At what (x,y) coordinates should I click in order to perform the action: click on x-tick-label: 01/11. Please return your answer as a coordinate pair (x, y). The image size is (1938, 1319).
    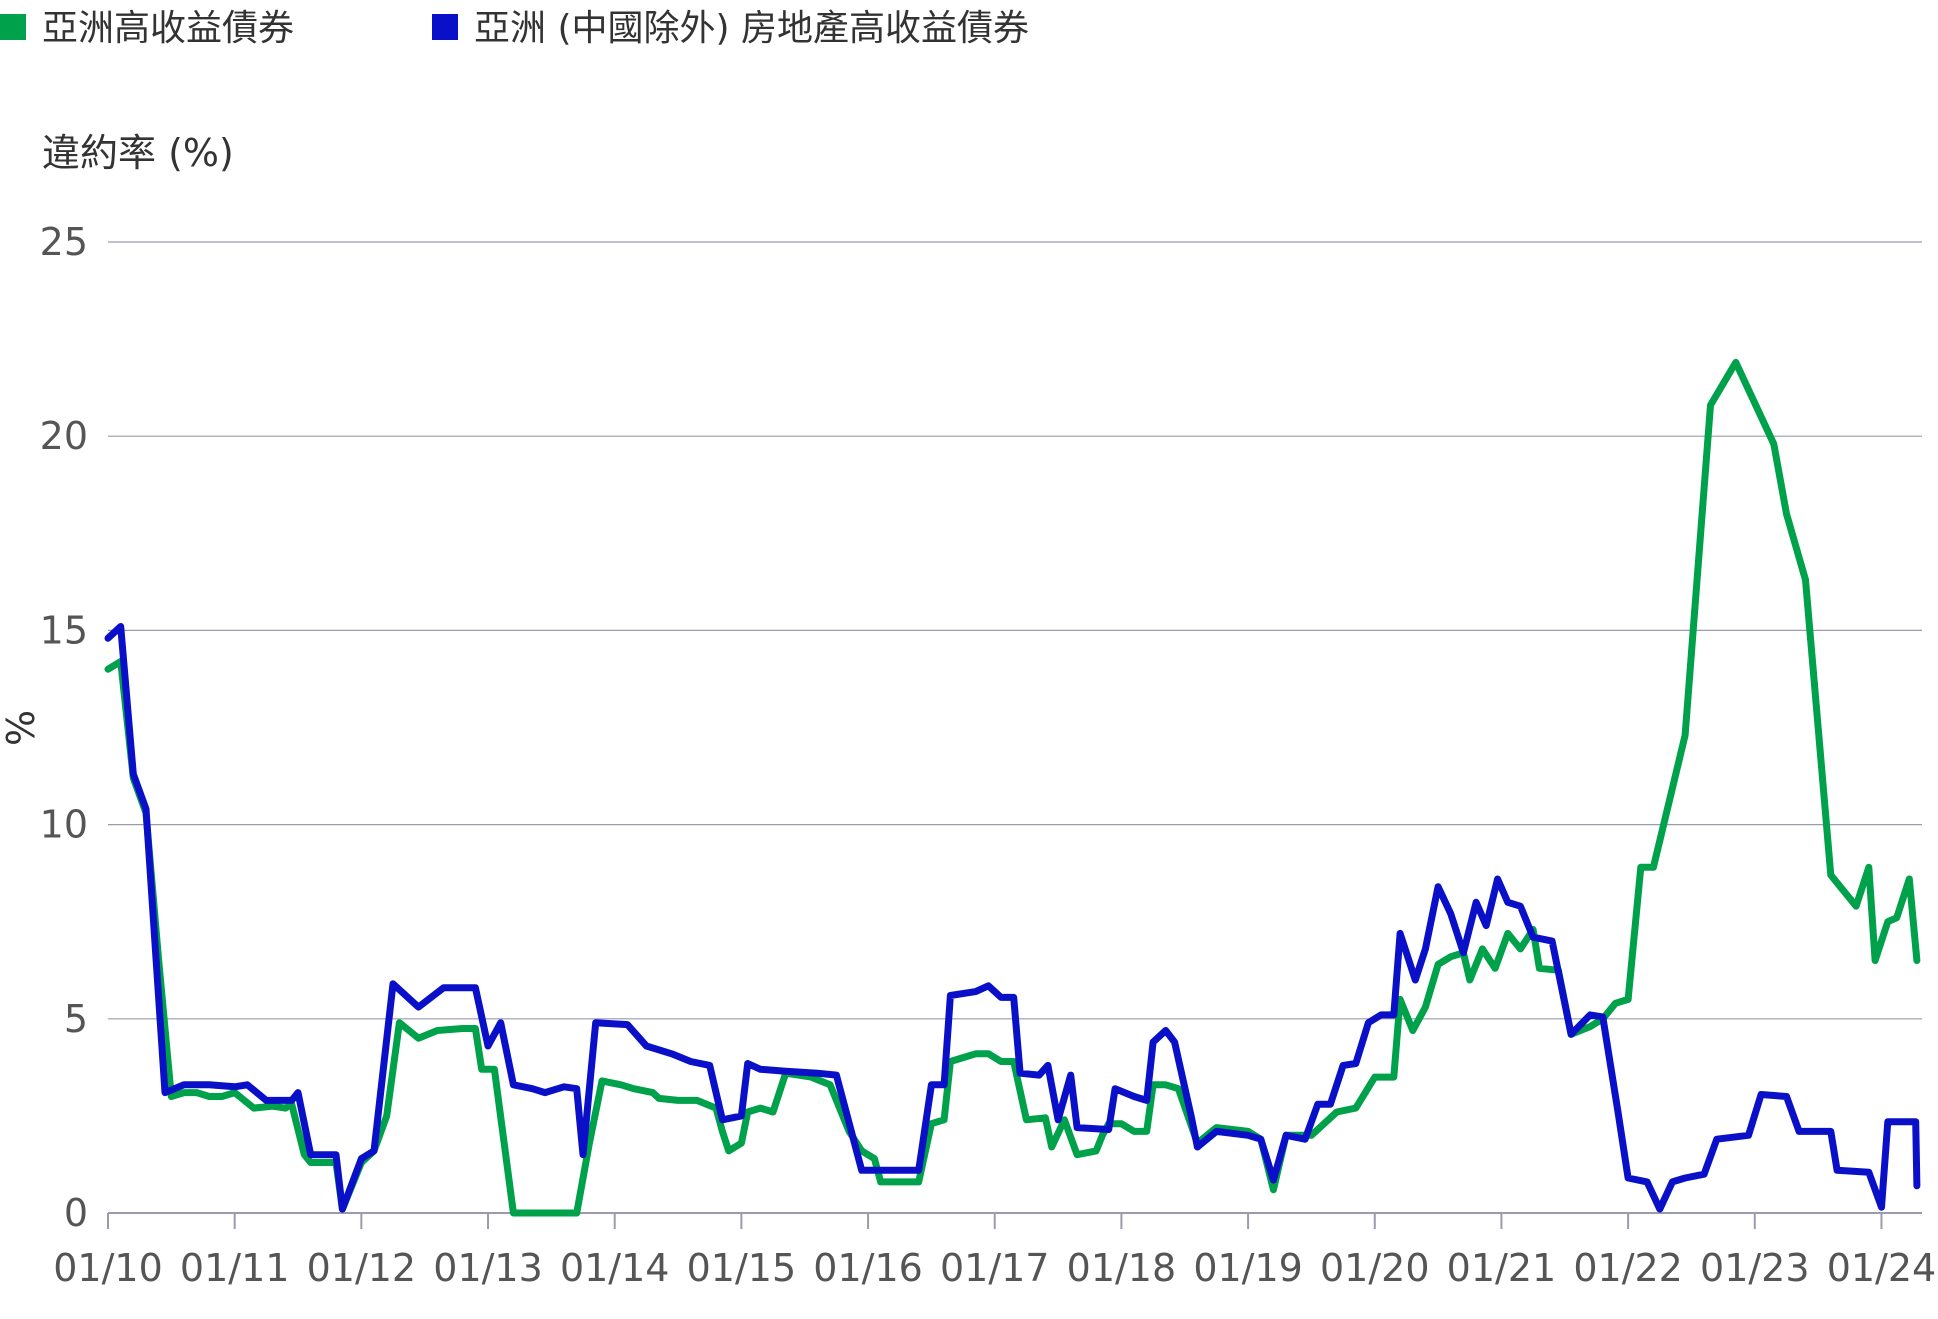
    Looking at the image, I should click on (235, 1268).